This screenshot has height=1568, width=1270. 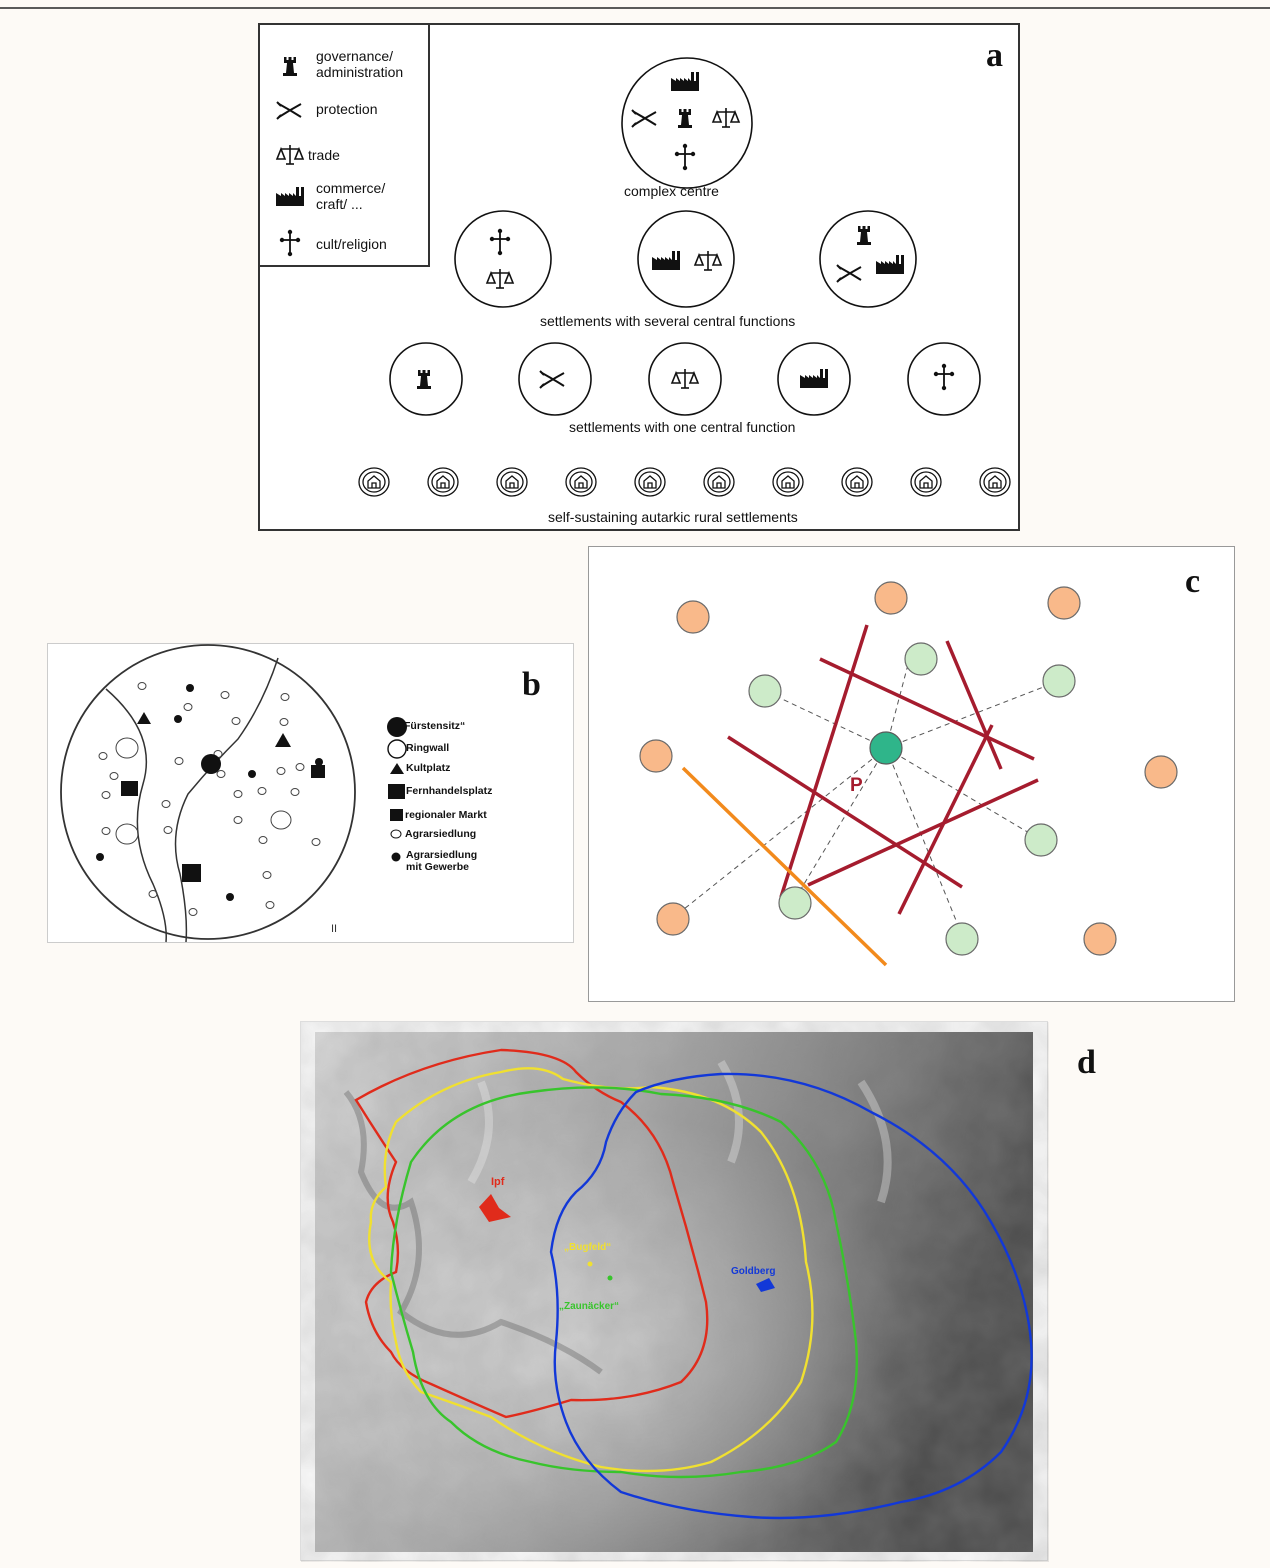 I want to click on label-goldberg: Goldberg, so click(x=753, y=1271).